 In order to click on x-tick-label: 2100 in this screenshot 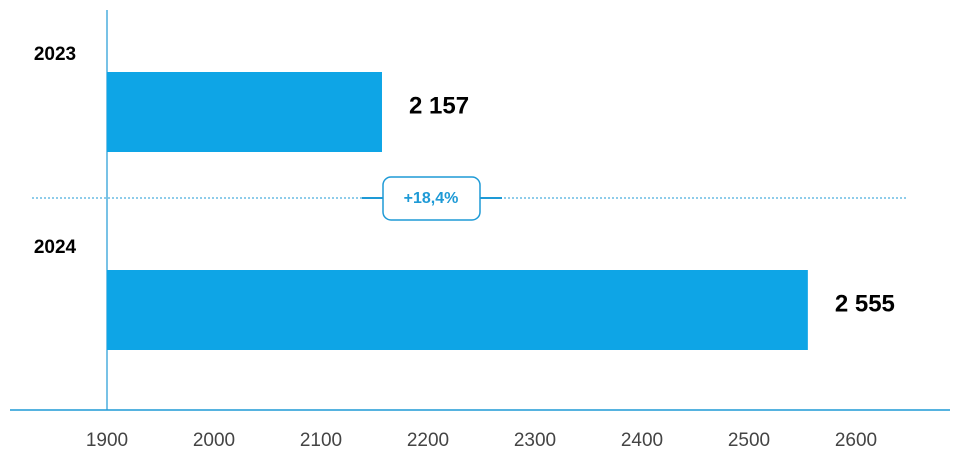, I will do `click(321, 440)`.